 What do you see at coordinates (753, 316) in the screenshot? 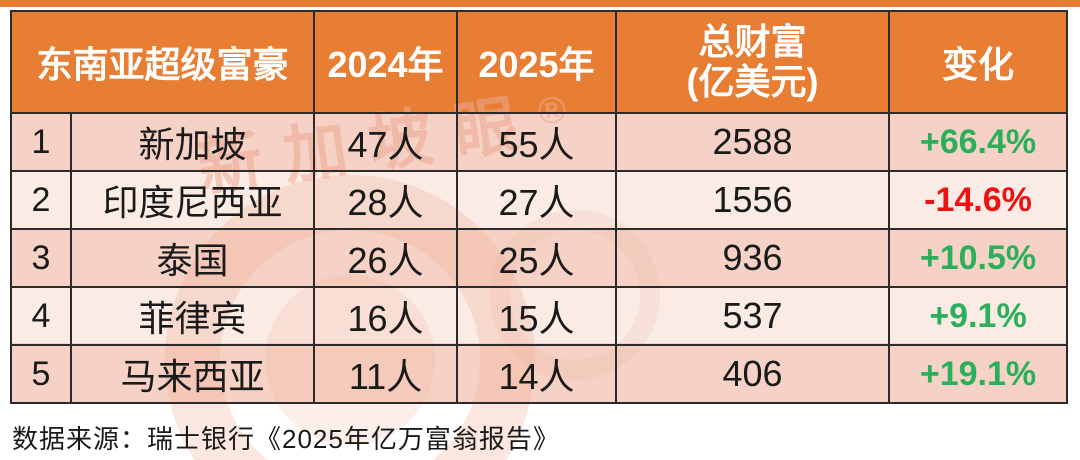
I see `wealth-cell: 537` at bounding box center [753, 316].